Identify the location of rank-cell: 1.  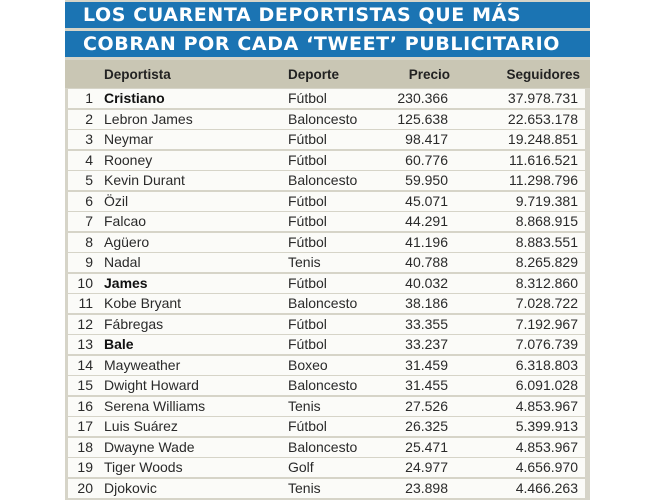
(89, 98).